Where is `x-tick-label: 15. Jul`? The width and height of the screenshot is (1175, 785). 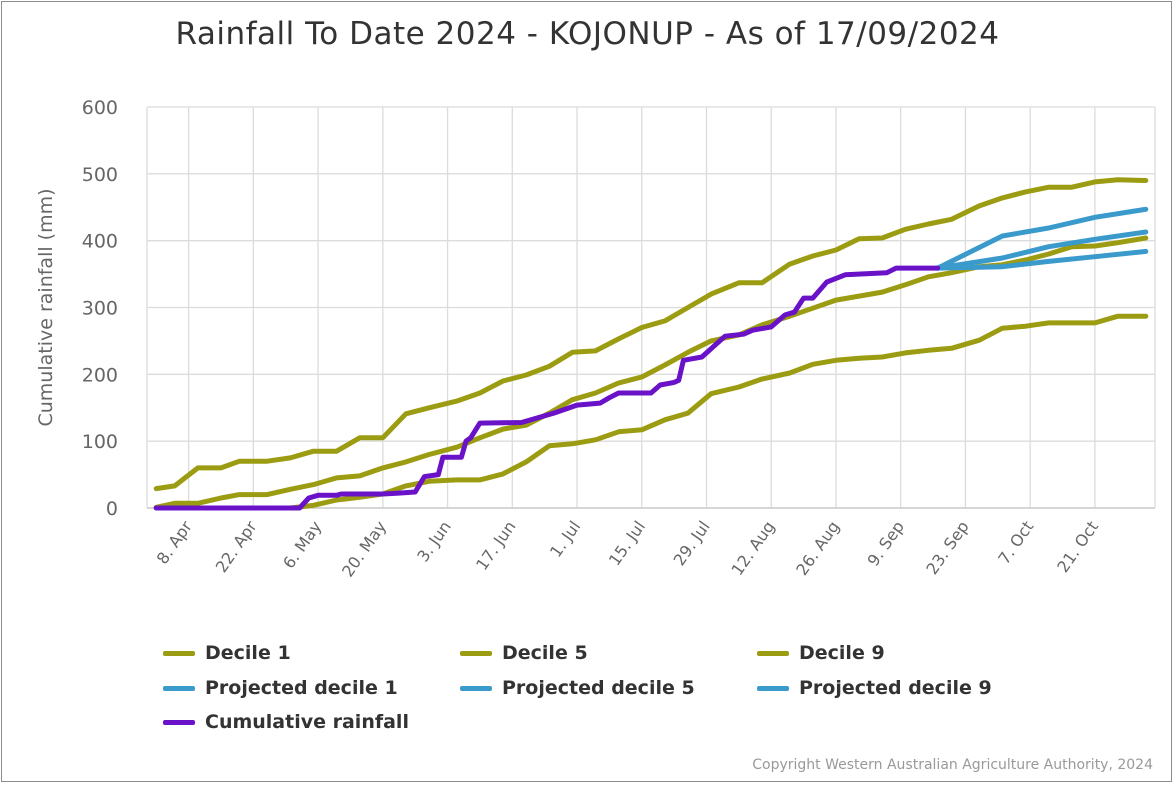
x-tick-label: 15. Jul is located at coordinates (627, 543).